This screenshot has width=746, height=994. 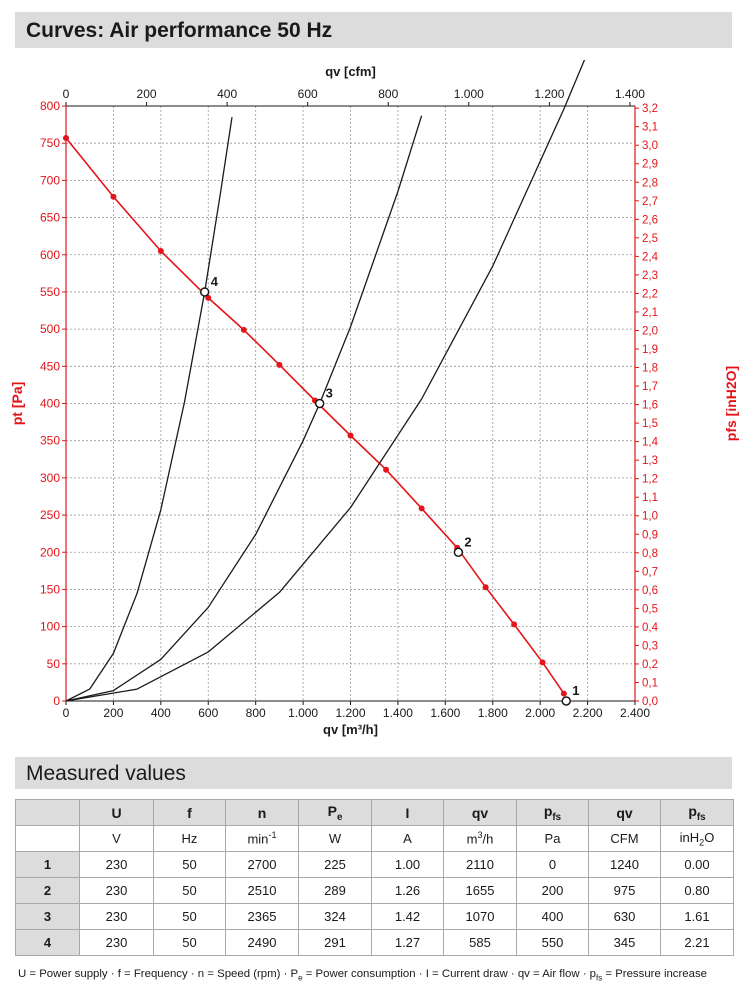 I want to click on x2-tick-label: 0, so click(x=66, y=94).